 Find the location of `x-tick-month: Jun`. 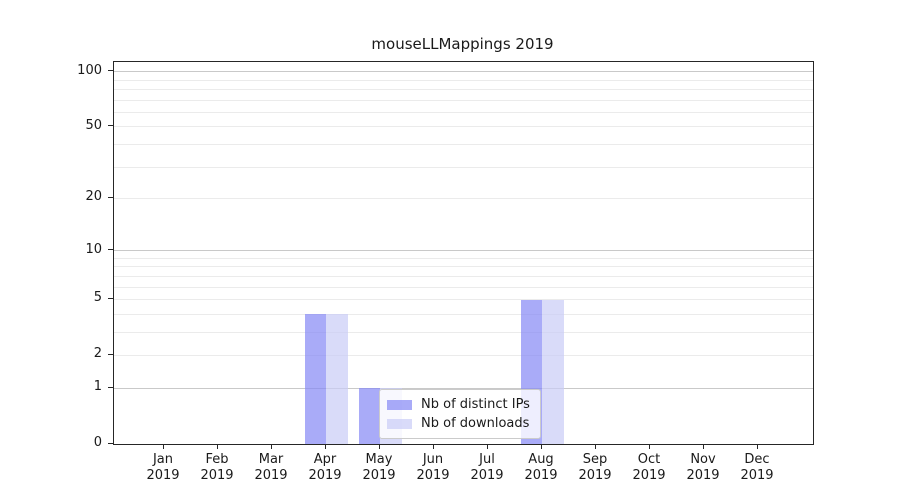

x-tick-month: Jun is located at coordinates (433, 459).